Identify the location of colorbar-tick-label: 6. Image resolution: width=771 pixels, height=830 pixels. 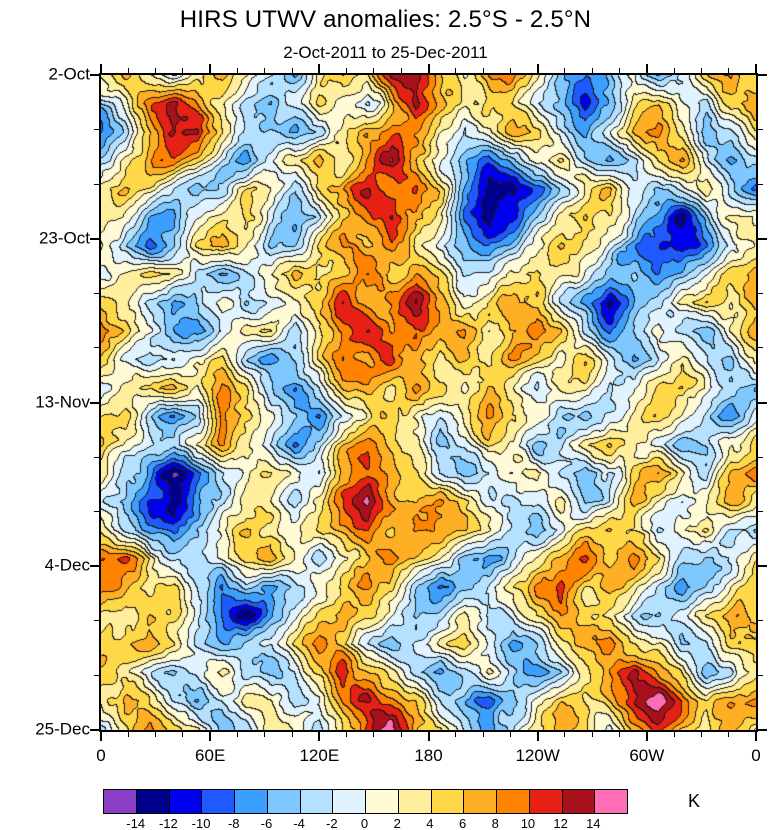
(462, 823).